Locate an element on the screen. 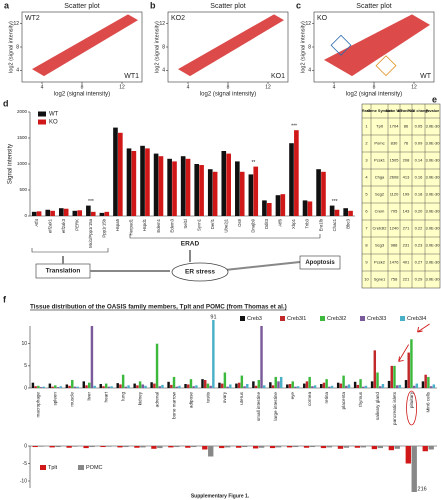 This screenshot has width=441, height=500. significance: *** is located at coordinates (294, 127).